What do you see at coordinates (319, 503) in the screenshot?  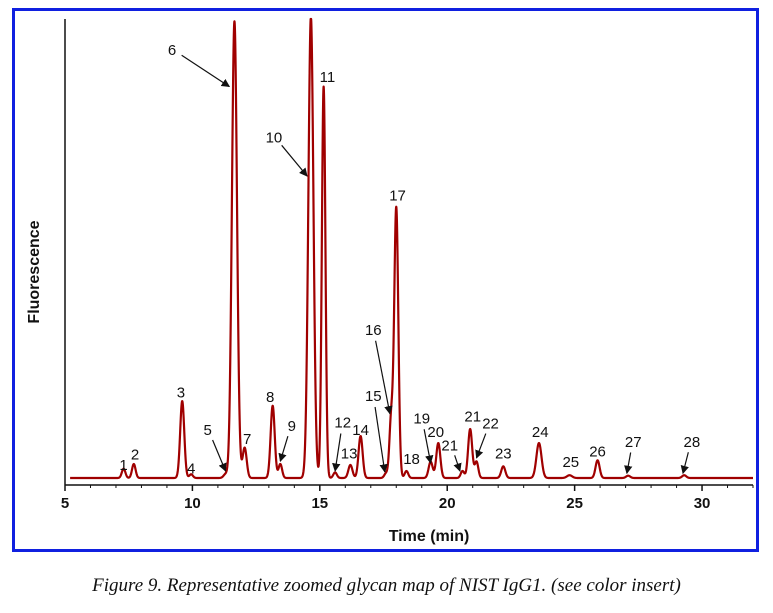 I see `x-tick-label: 15` at bounding box center [319, 503].